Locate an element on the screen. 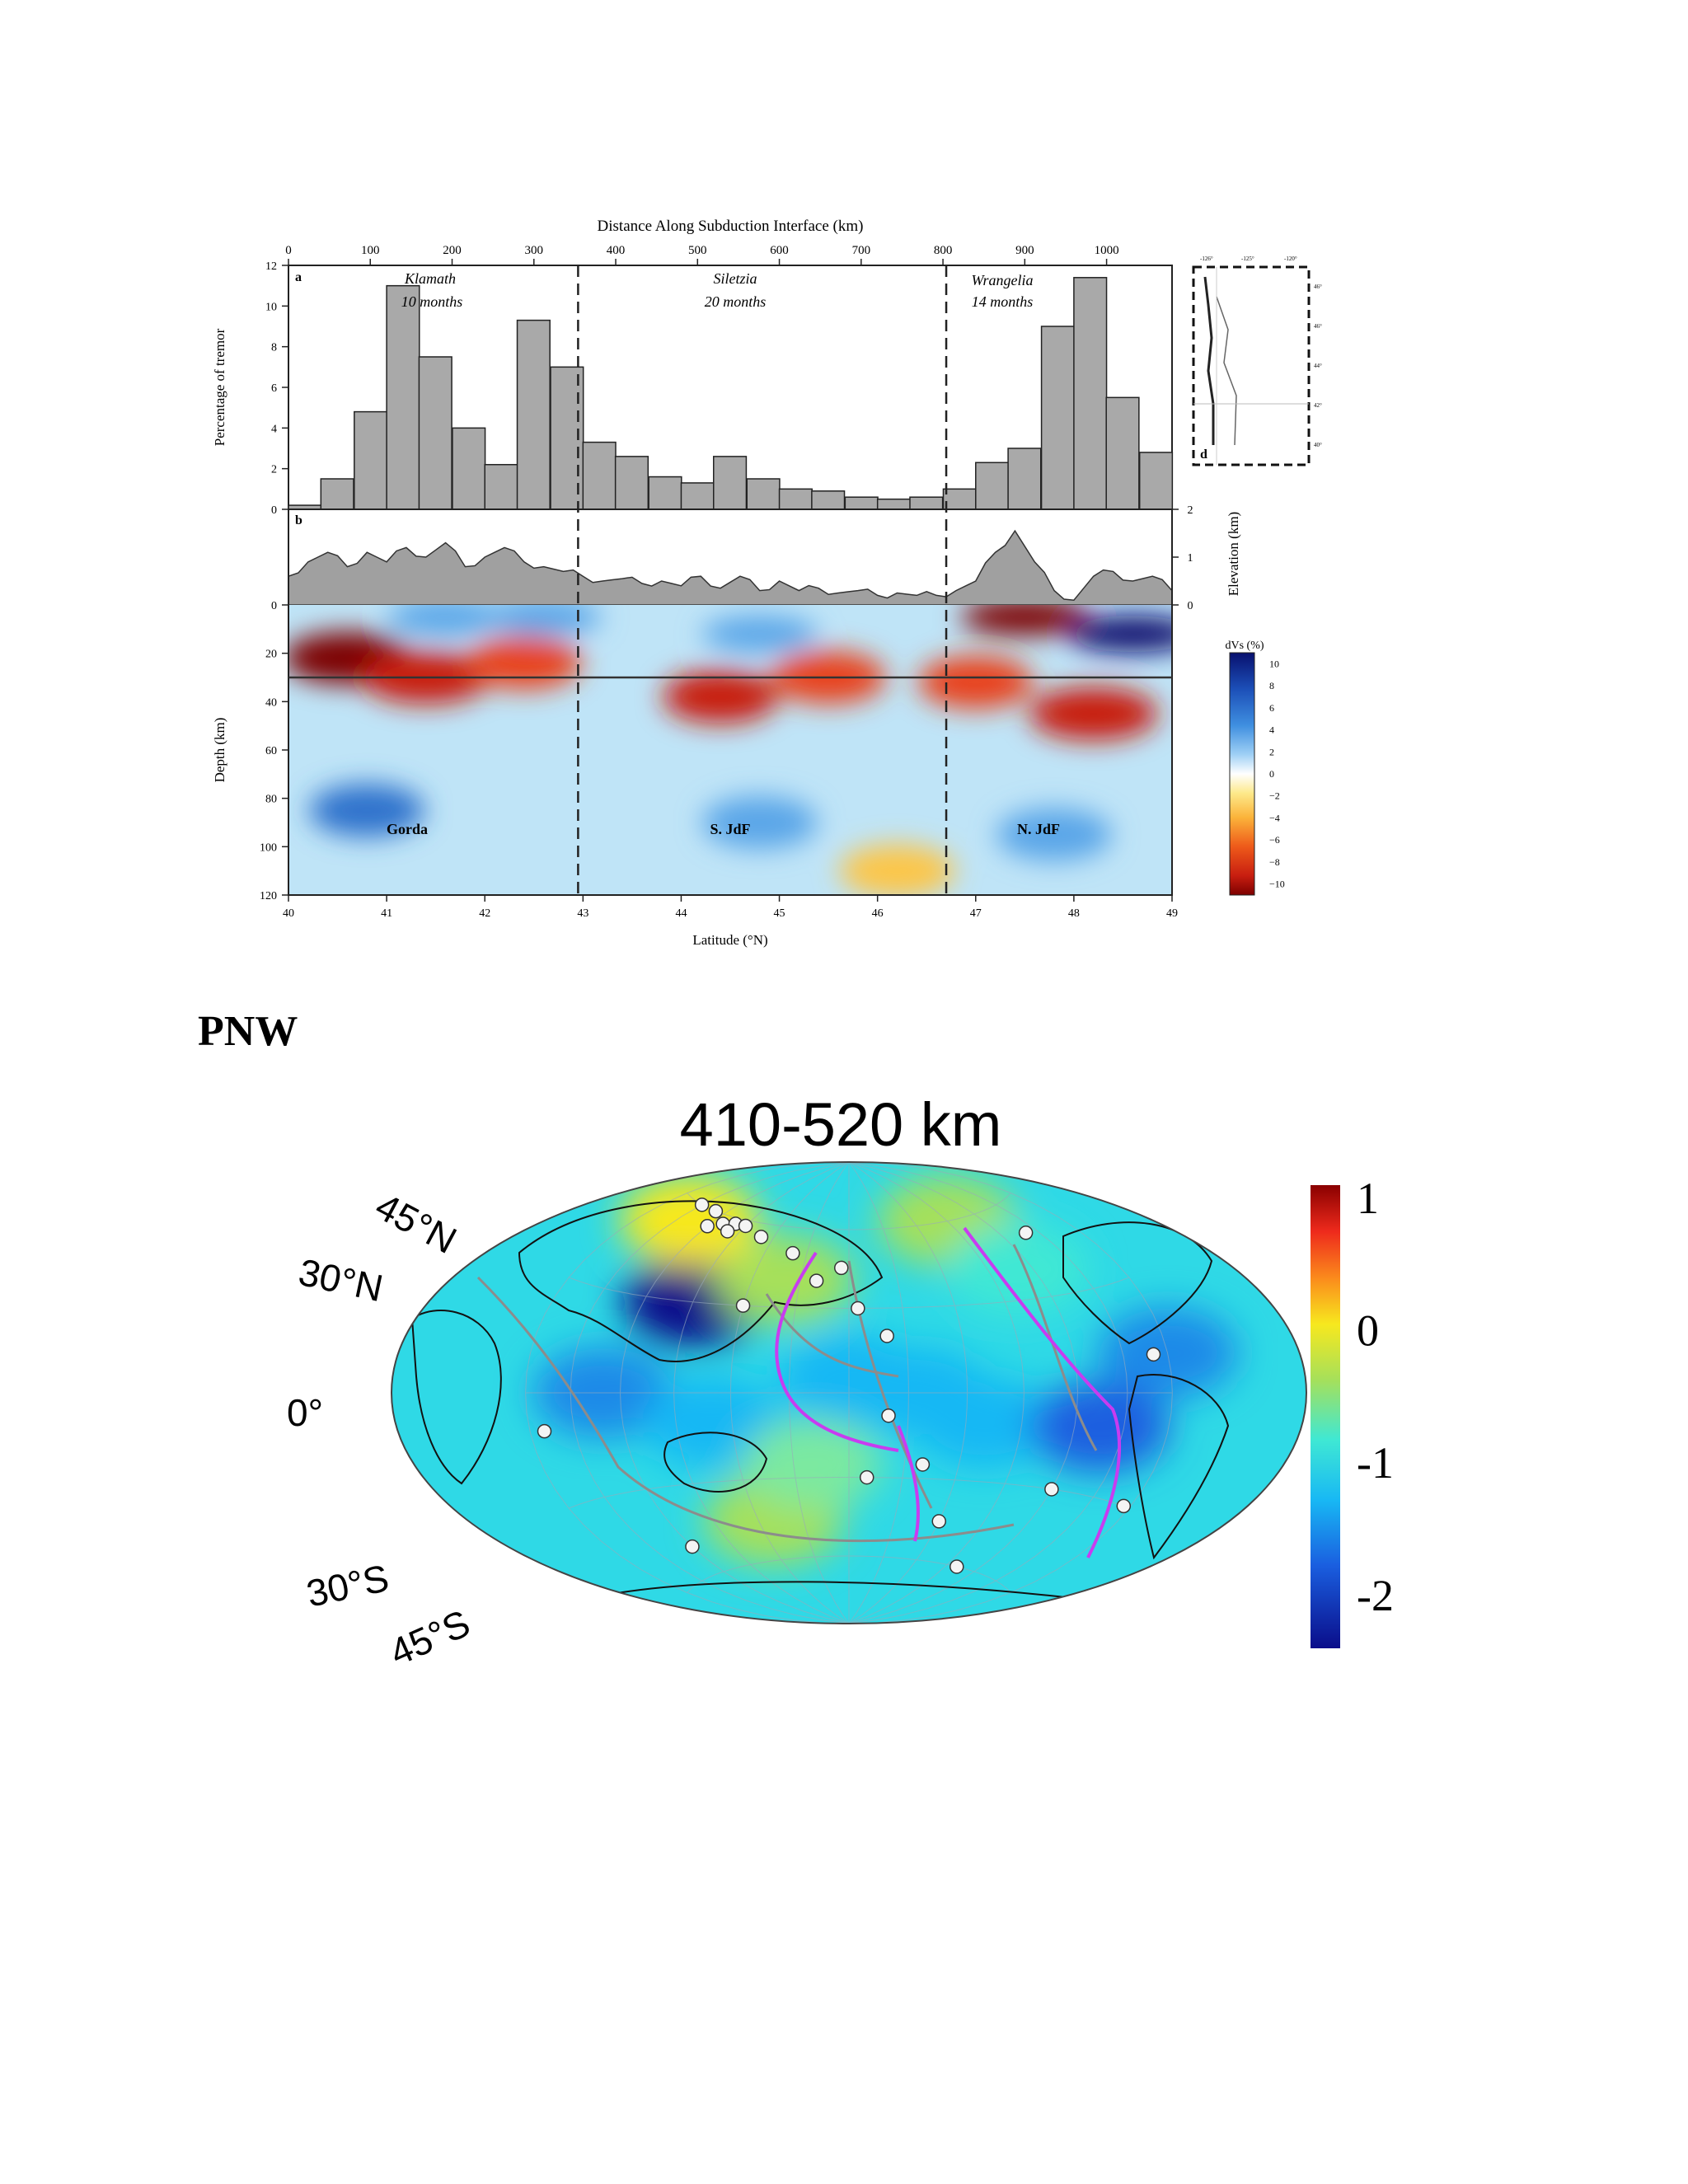 The height and width of the screenshot is (2184, 1688). dvs-colorbar-tick: −6 is located at coordinates (1274, 840).